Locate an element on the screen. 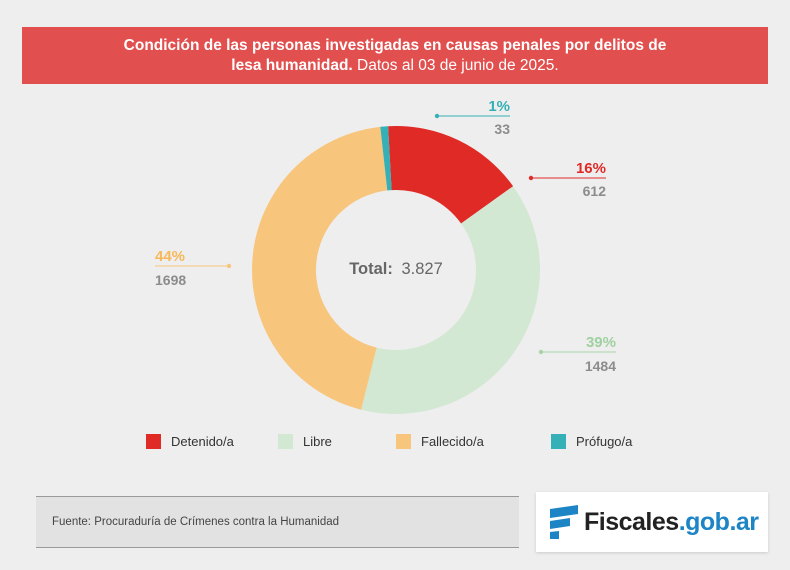 The image size is (790, 570). data-label-value-fallecido-a: 1698 is located at coordinates (170, 280).